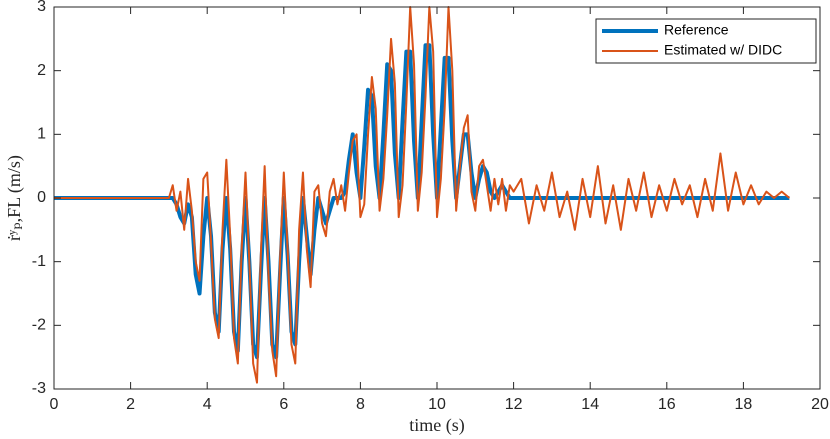 The height and width of the screenshot is (439, 830). I want to click on y-tick-label: 3, so click(41, 7).